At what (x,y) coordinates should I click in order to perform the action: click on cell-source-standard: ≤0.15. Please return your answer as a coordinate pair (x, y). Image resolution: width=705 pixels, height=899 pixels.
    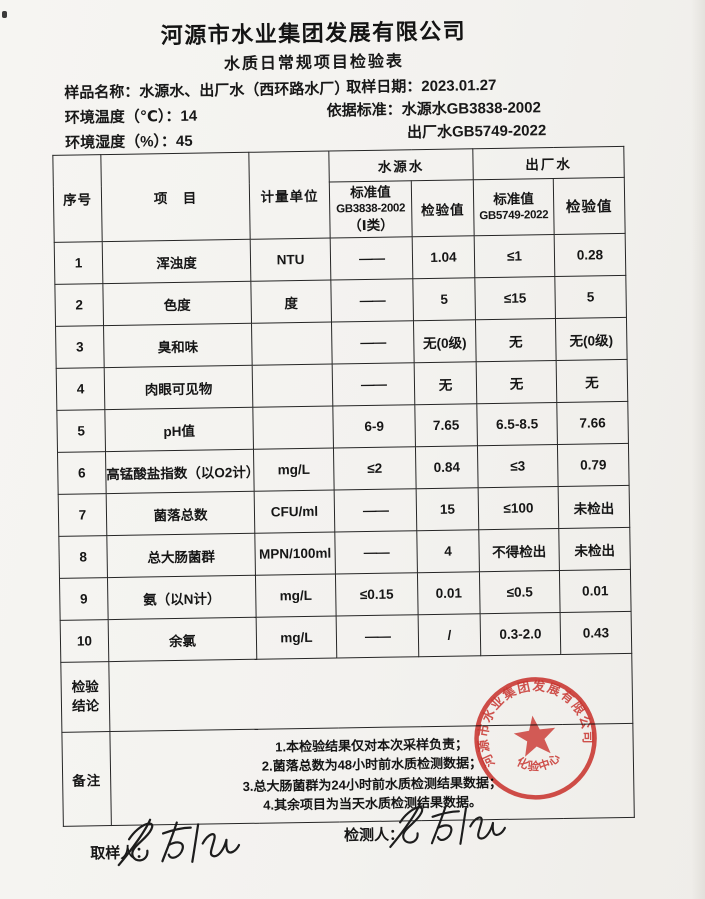
    Looking at the image, I should click on (377, 594).